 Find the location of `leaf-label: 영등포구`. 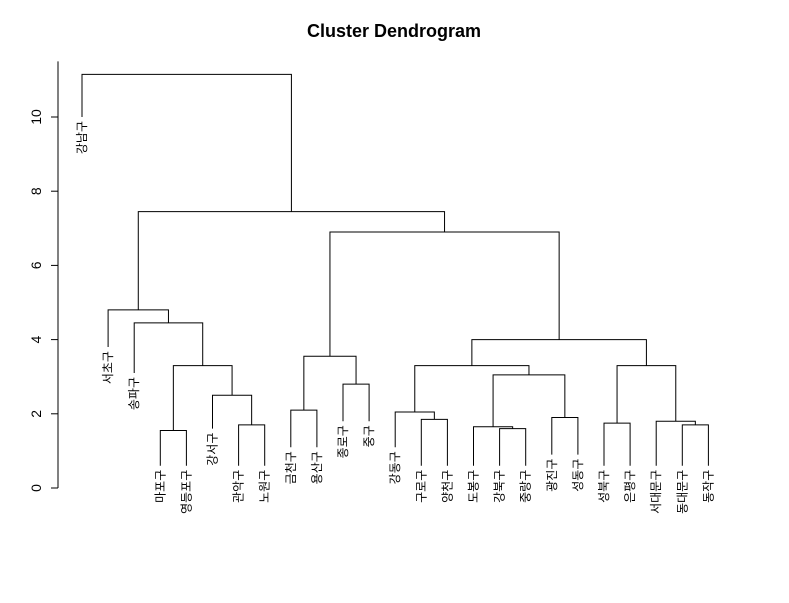

leaf-label: 영등포구 is located at coordinates (186, 492).